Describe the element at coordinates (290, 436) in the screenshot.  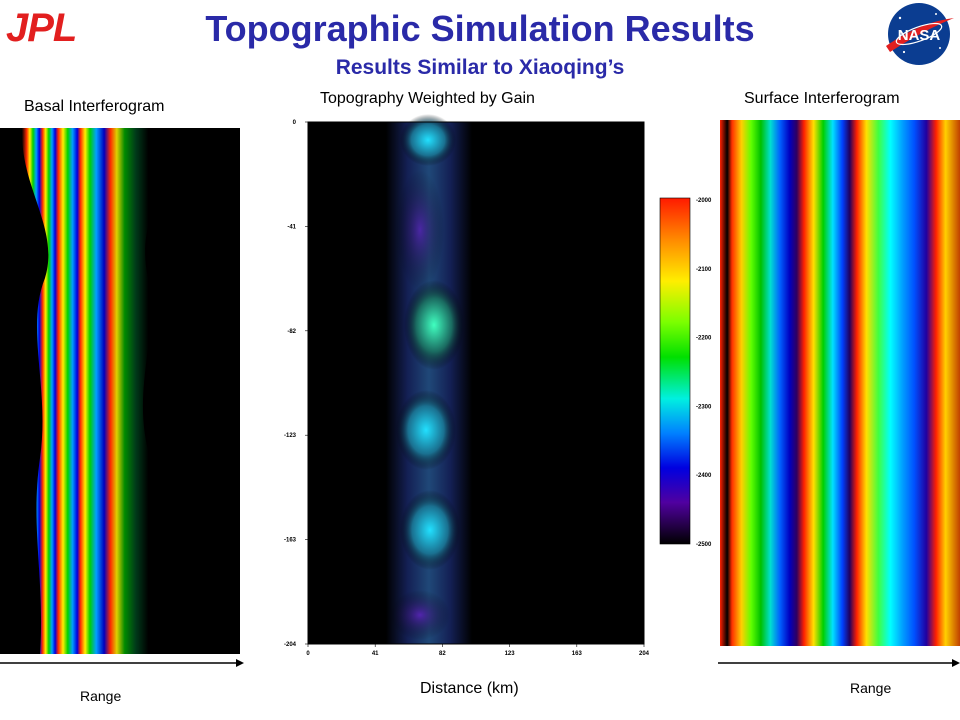
I see `y-tick-label: -123` at that location.